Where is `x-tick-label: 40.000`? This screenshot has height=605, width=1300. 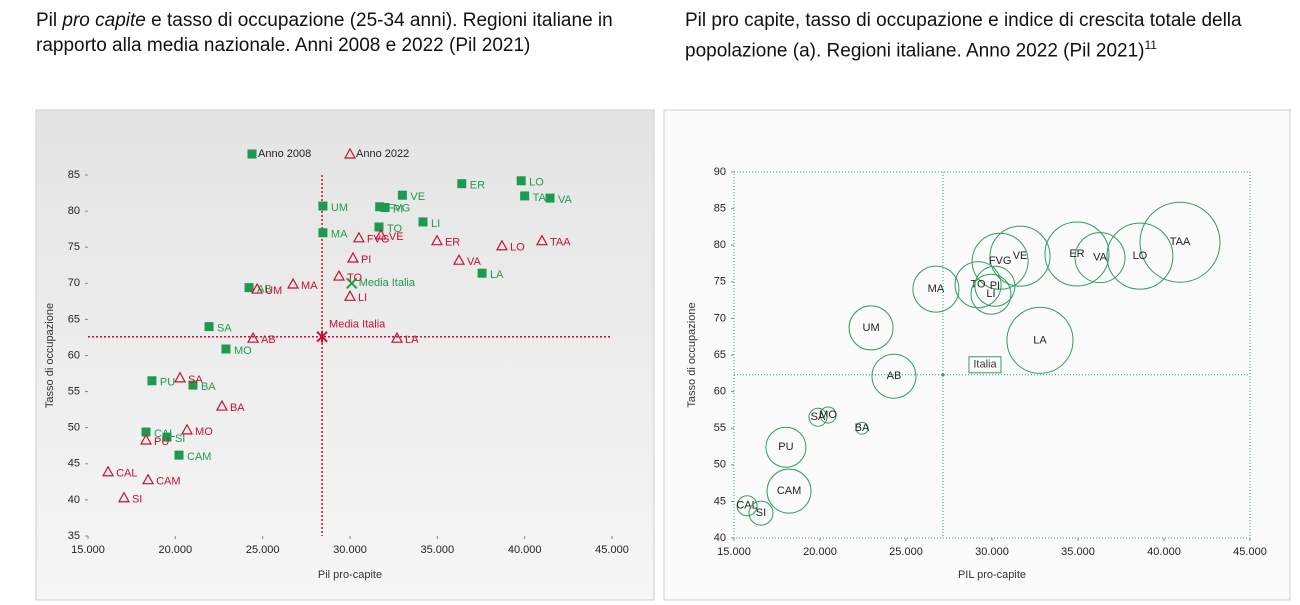 x-tick-label: 40.000 is located at coordinates (1164, 552).